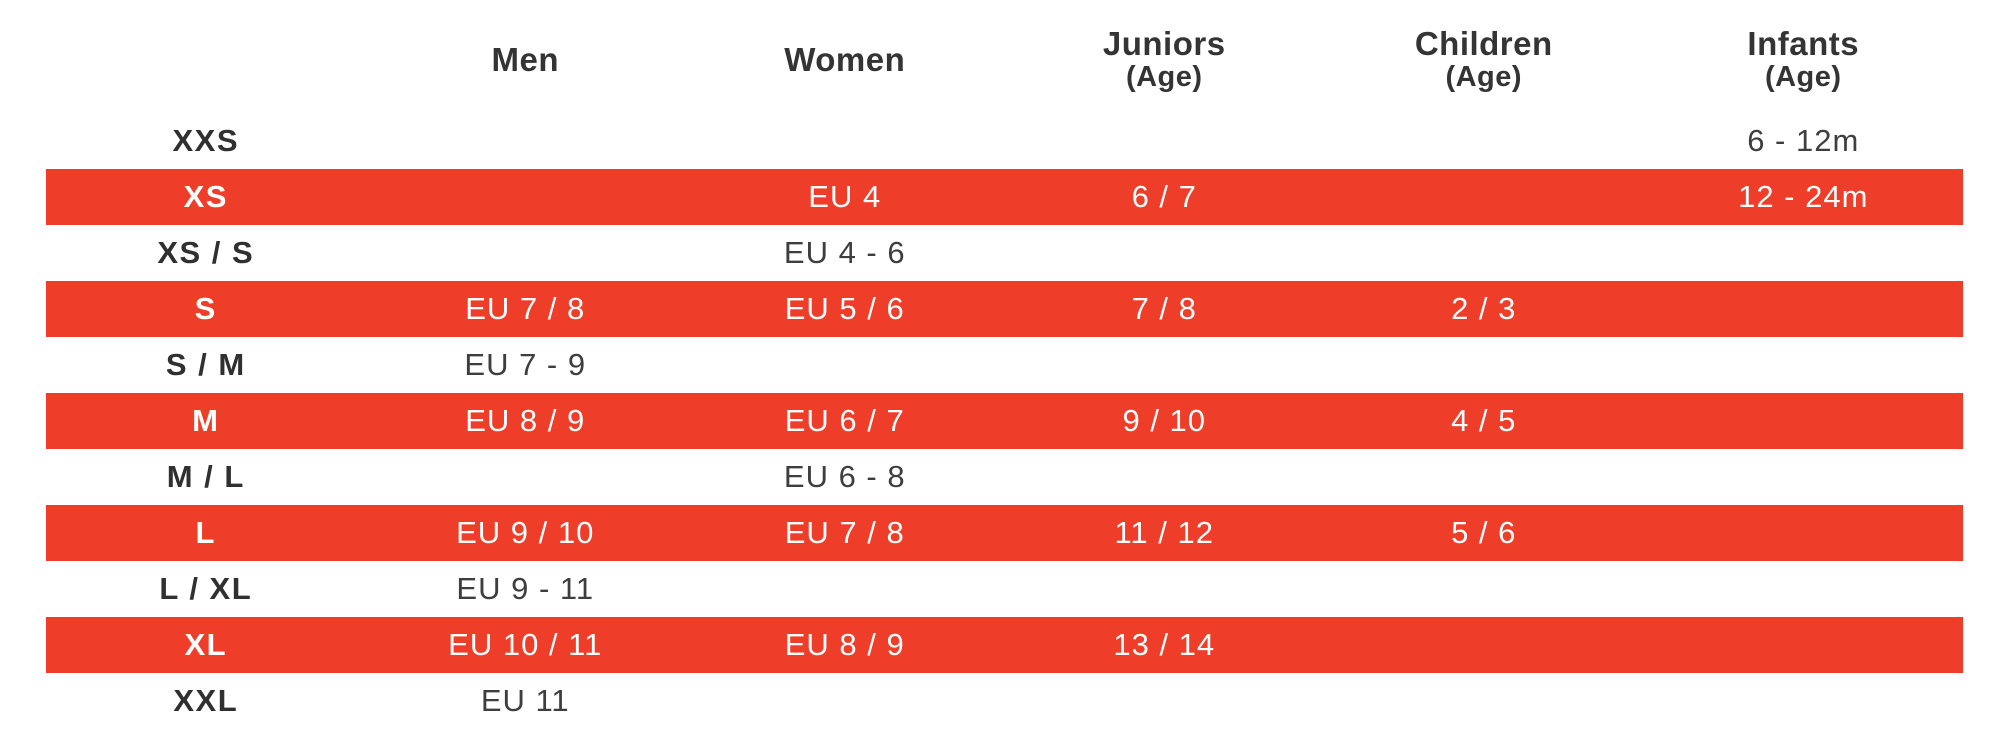  Describe the element at coordinates (1484, 308) in the screenshot. I see `children-value-cell: 2 / 3` at that location.